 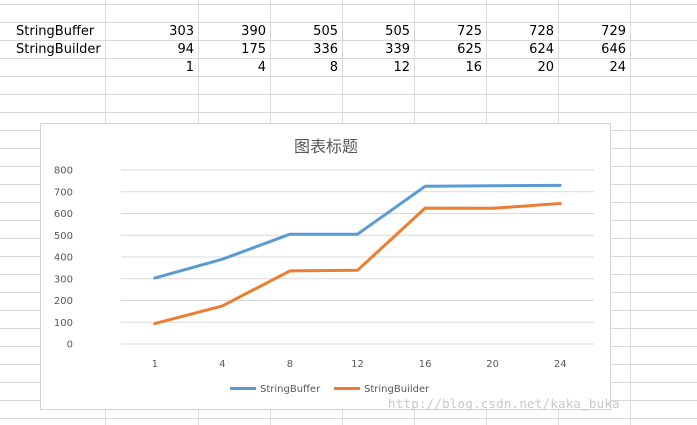 What do you see at coordinates (617, 67) in the screenshot?
I see `cell-value: 24` at bounding box center [617, 67].